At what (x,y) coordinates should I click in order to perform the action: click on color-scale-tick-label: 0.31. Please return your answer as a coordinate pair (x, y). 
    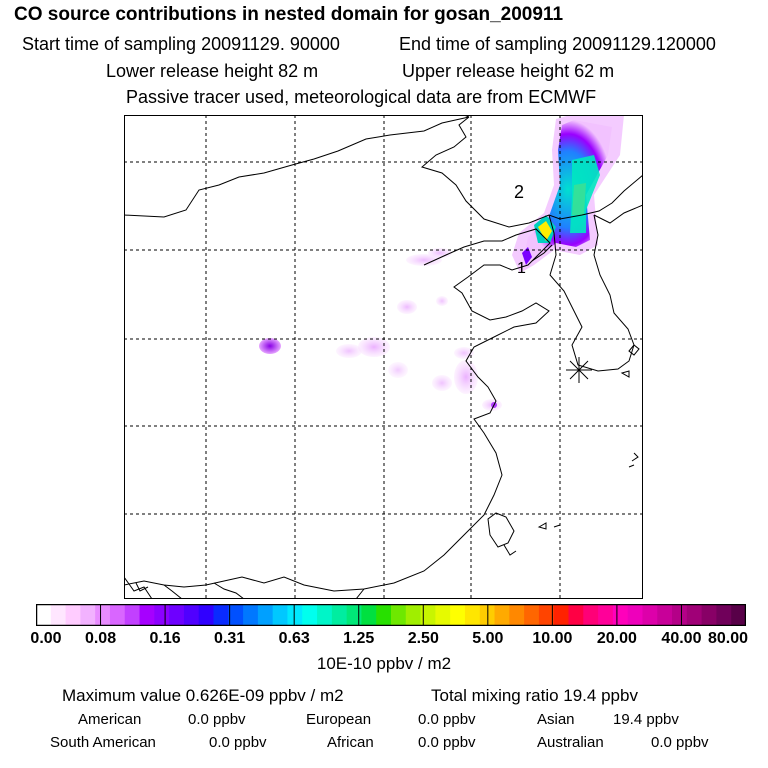
    Looking at the image, I should click on (230, 638).